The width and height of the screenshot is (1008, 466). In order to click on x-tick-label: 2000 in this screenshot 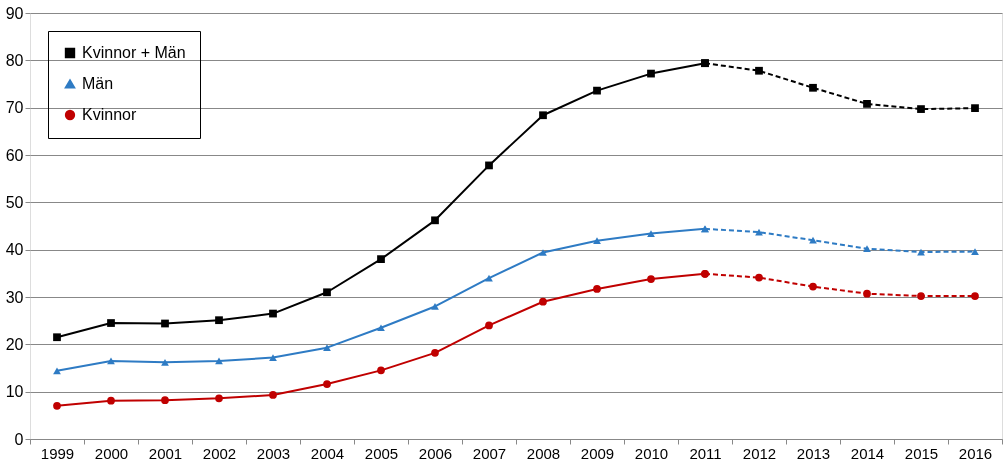, I will do `click(111, 453)`.